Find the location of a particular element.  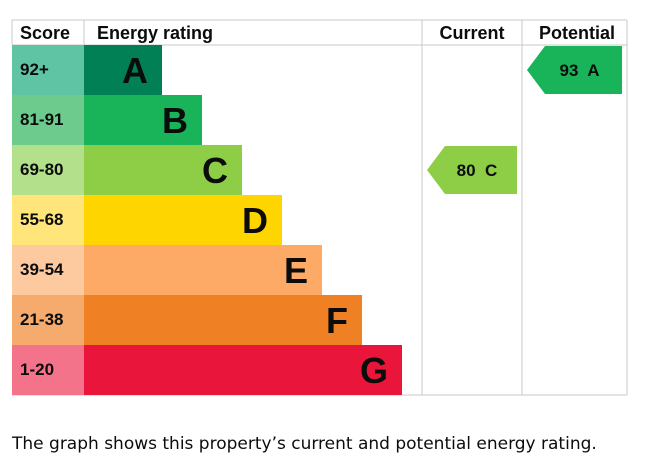

score-cell-d is located at coordinates (48, 220).